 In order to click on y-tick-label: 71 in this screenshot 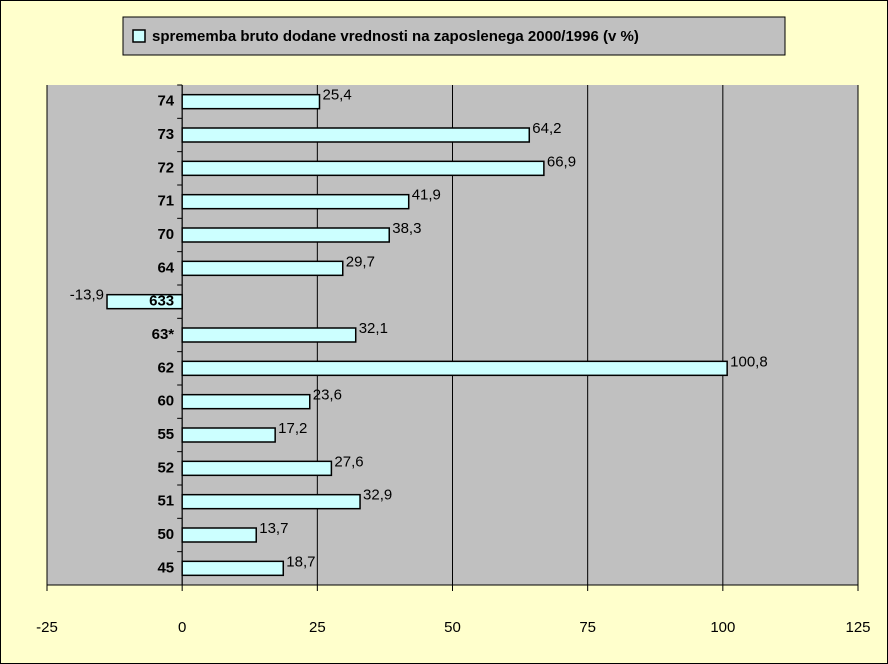, I will do `click(165, 201)`.